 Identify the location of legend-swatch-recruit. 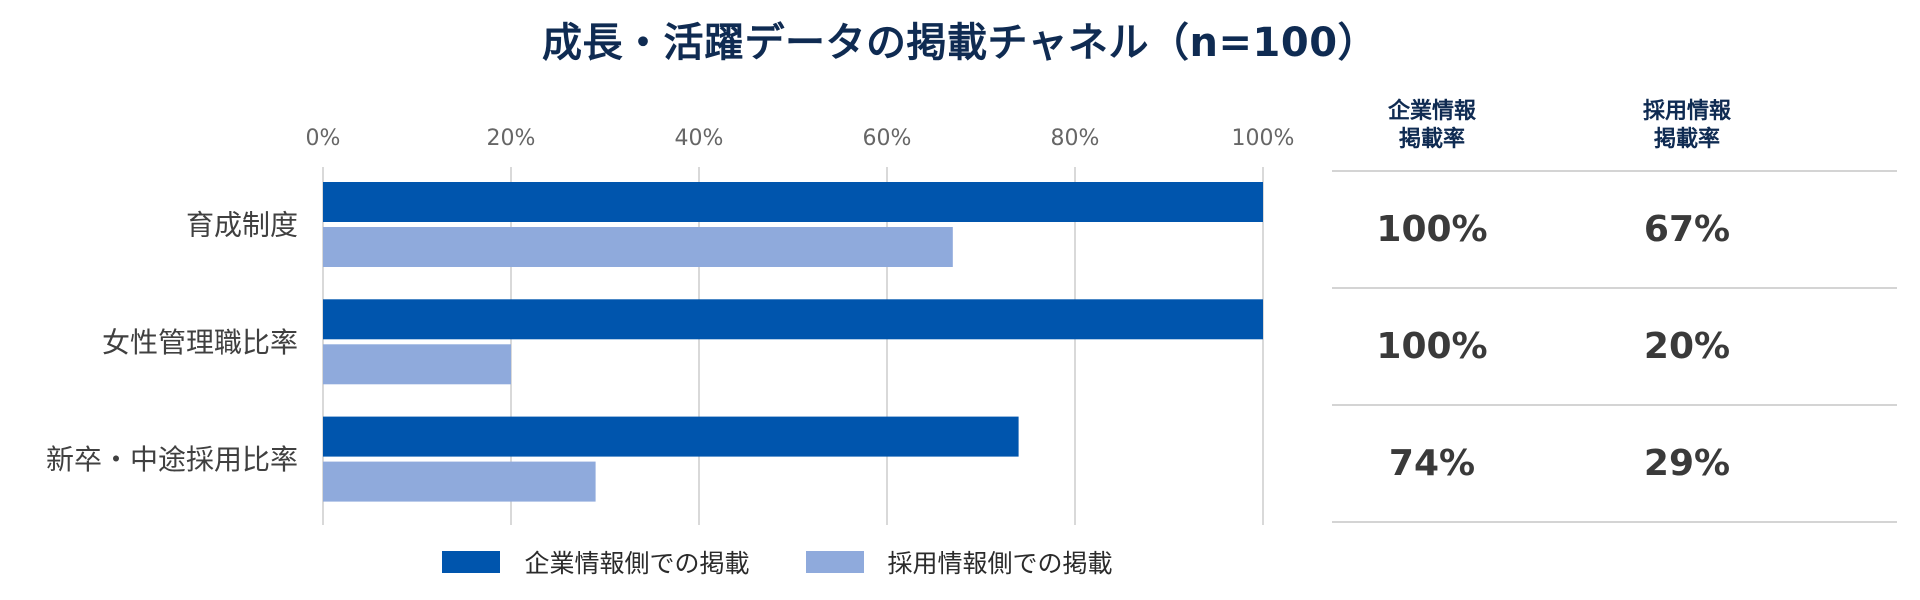
(834, 562).